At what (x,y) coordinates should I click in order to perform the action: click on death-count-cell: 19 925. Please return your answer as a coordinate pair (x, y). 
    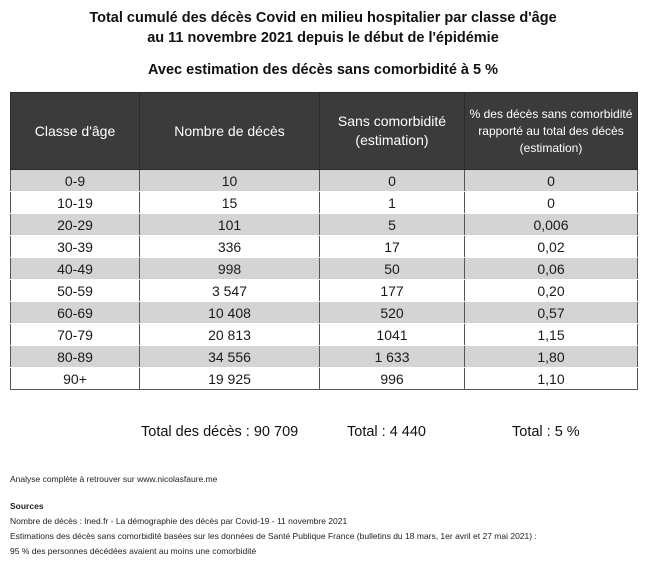
    Looking at the image, I should click on (229, 378).